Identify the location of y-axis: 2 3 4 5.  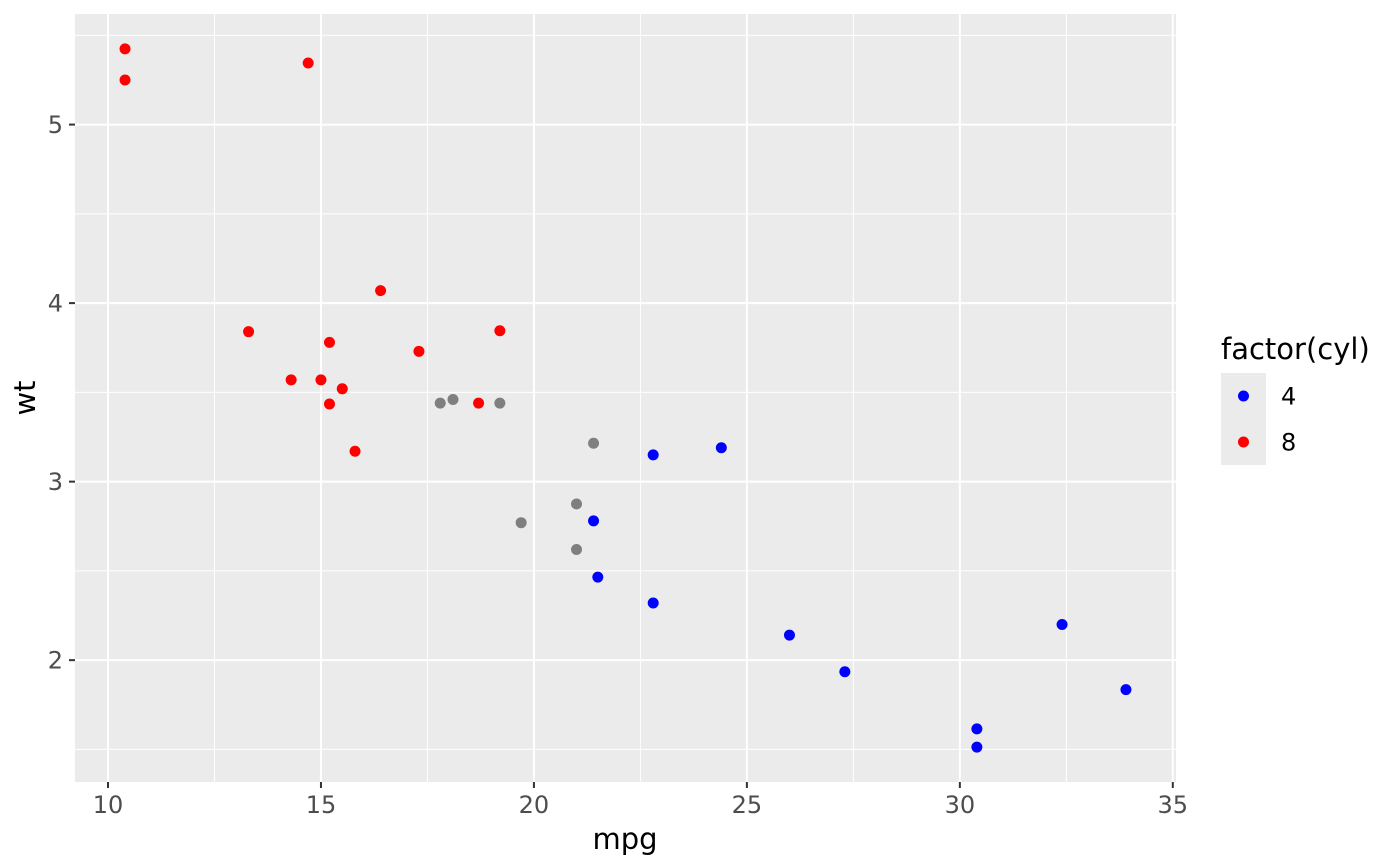
(61, 393).